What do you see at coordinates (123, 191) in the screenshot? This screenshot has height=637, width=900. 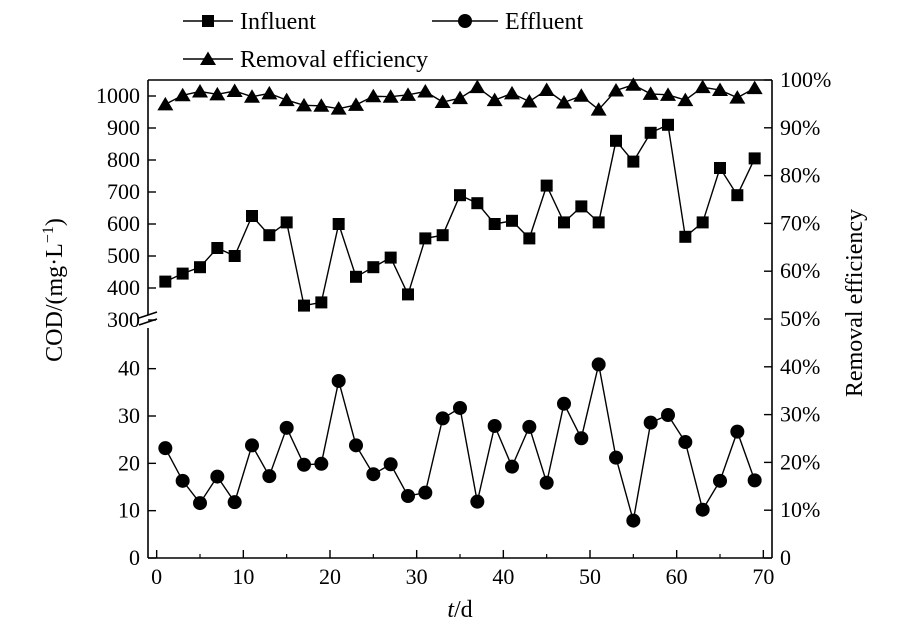 I see `y-upper-tick-label: 700` at bounding box center [123, 191].